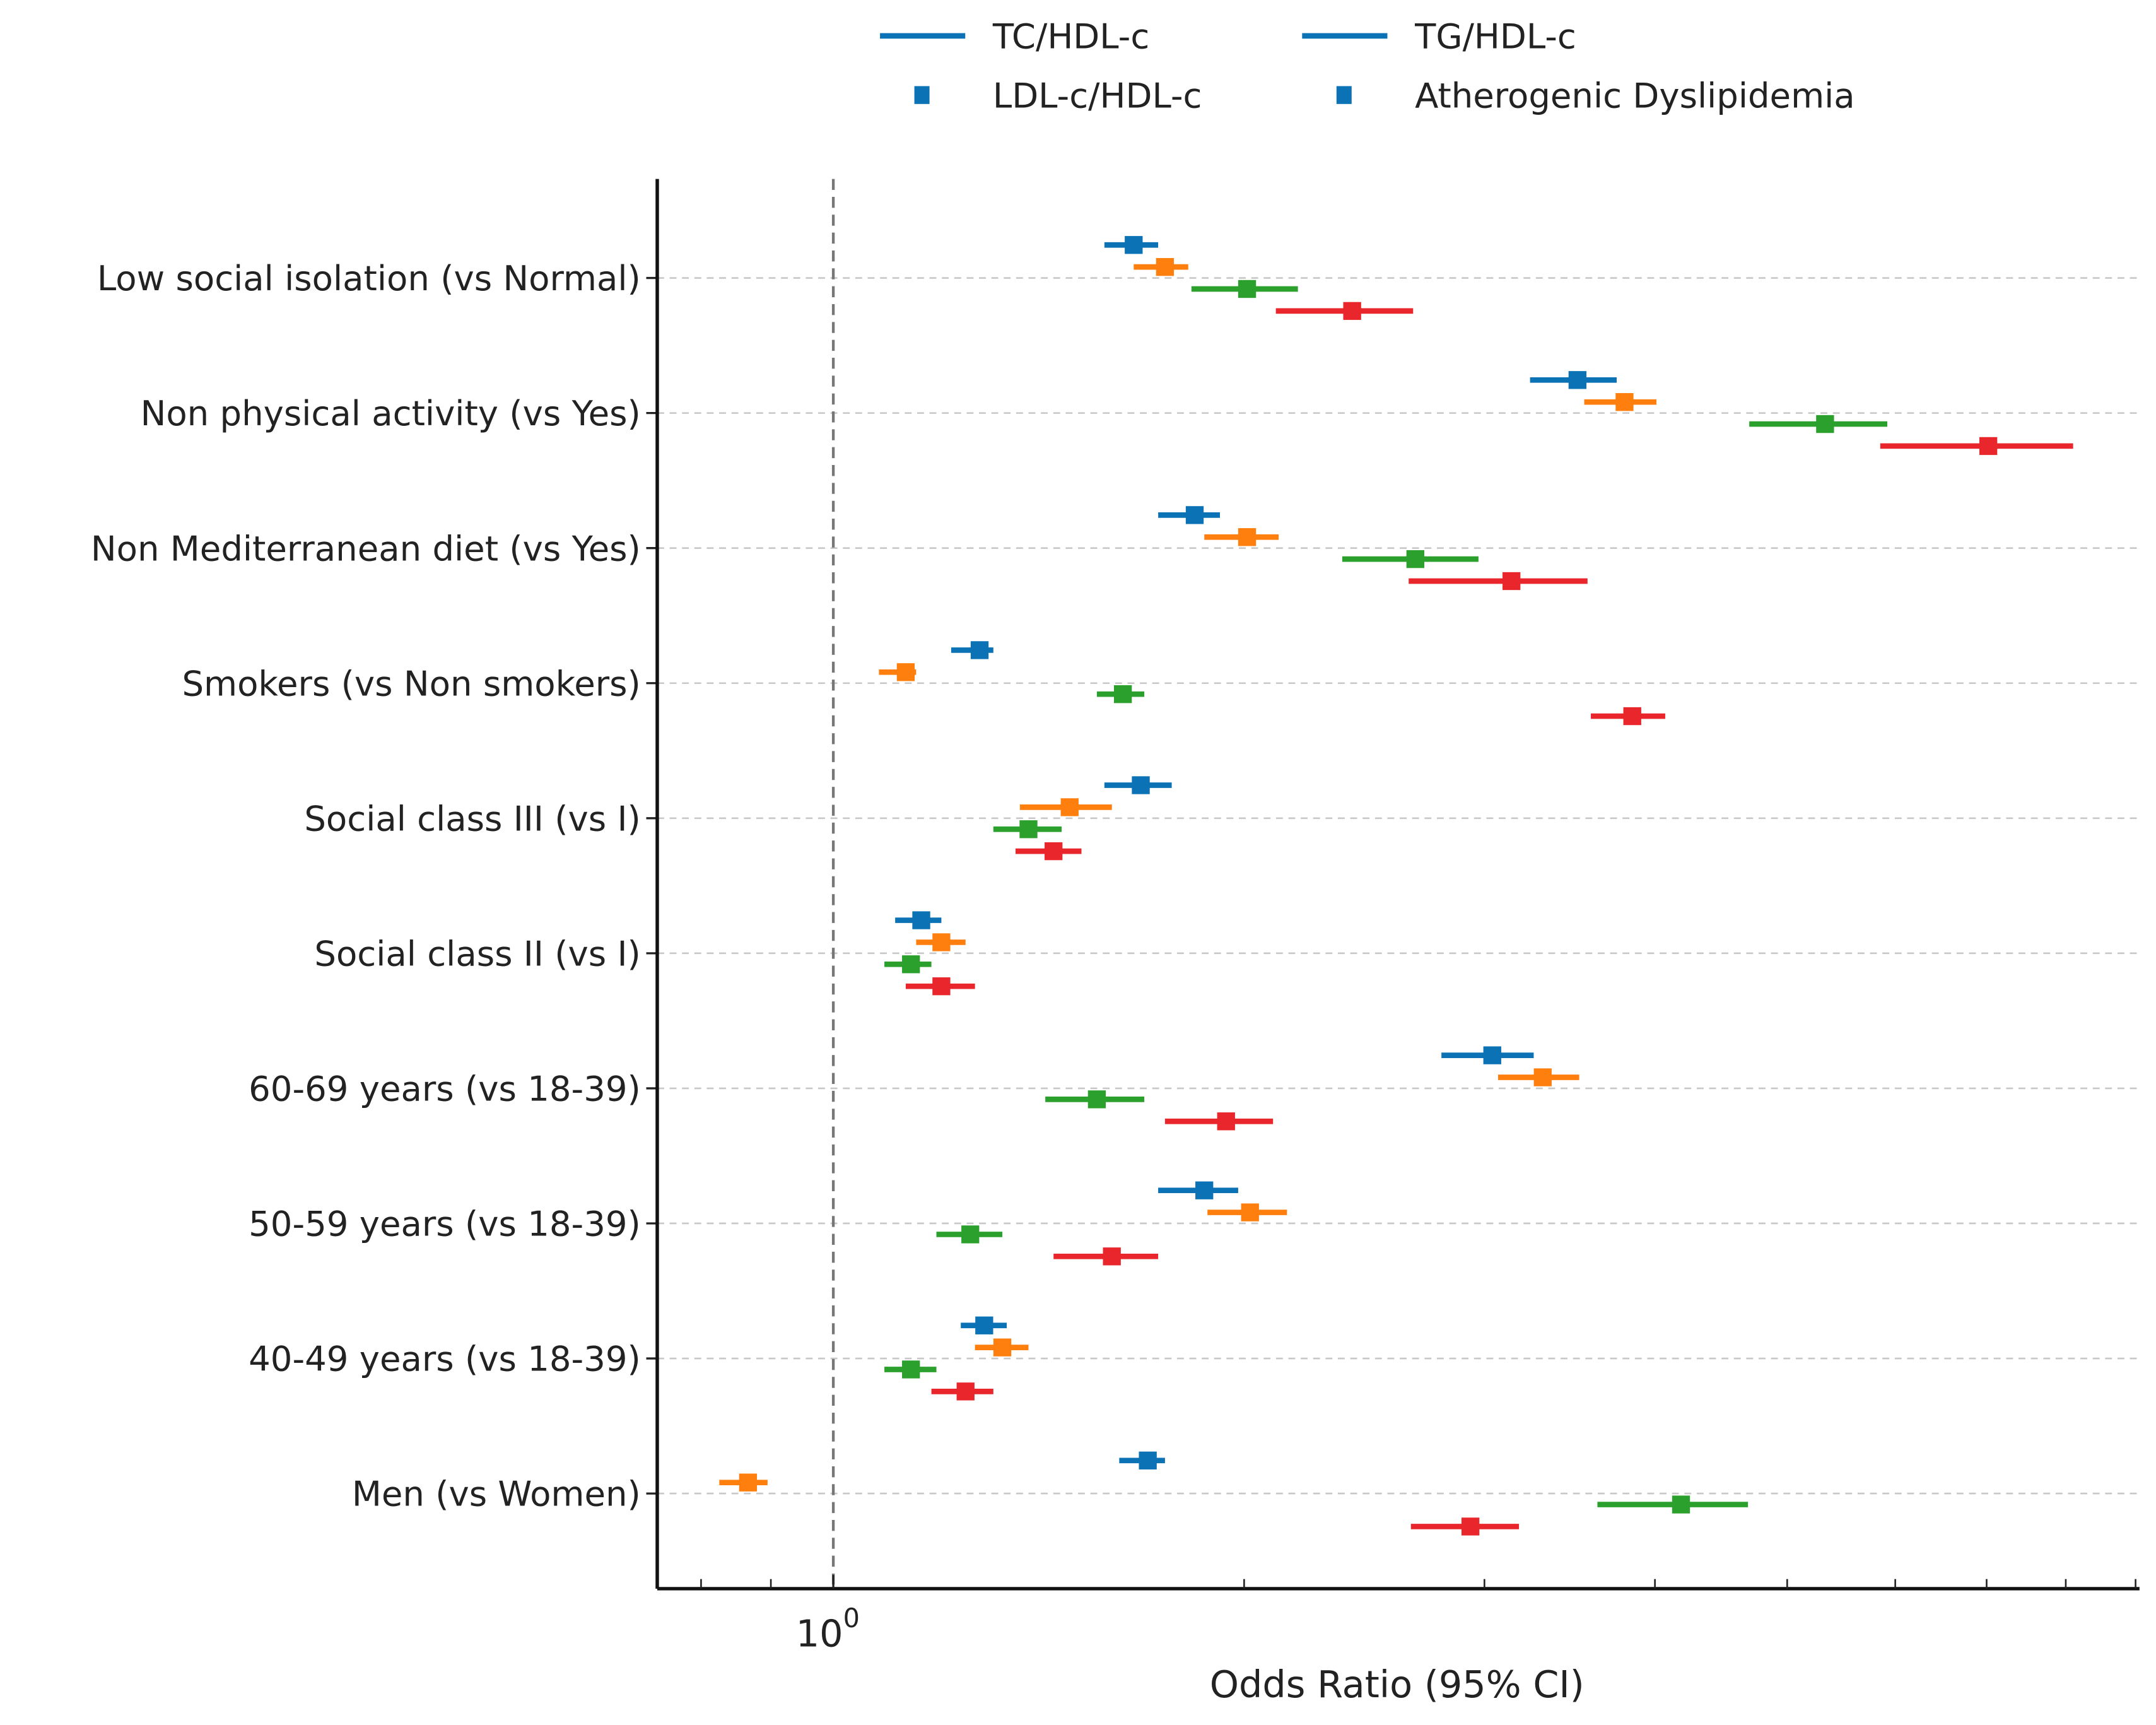 This screenshot has height=1725, width=2156. I want to click on x-tick-label: 100, so click(828, 1629).